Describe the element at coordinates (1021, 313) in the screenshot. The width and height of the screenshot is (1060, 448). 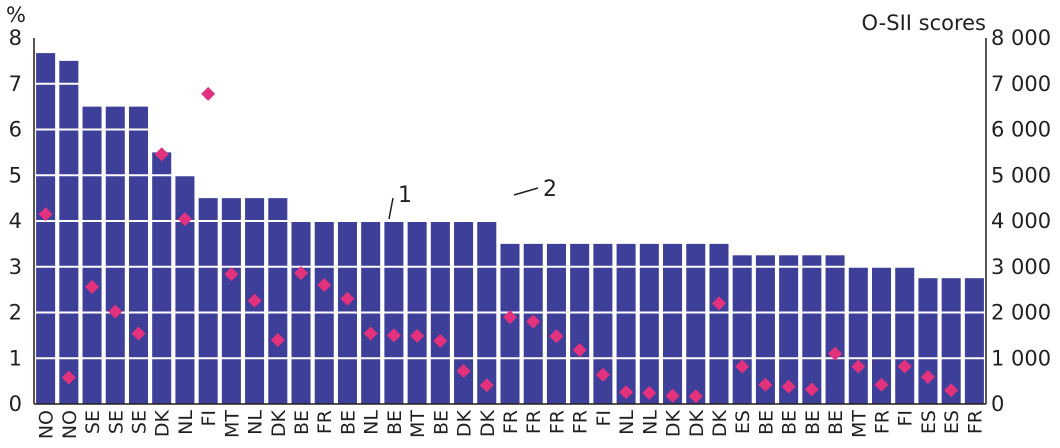
I see `right-tick-label: 2 000` at that location.